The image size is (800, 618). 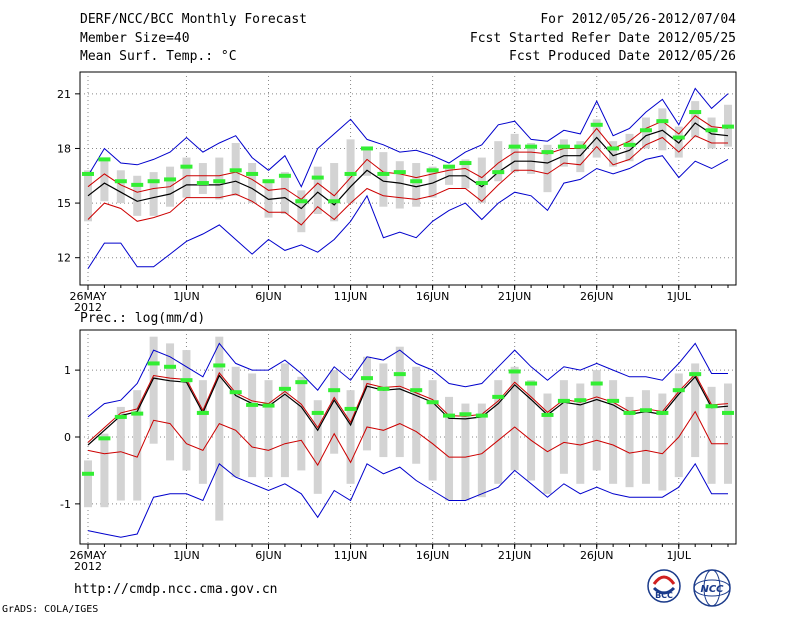 What do you see at coordinates (176, 589) in the screenshot?
I see `footer-url: http://cmdp.ncc.cma.gov.cn` at bounding box center [176, 589].